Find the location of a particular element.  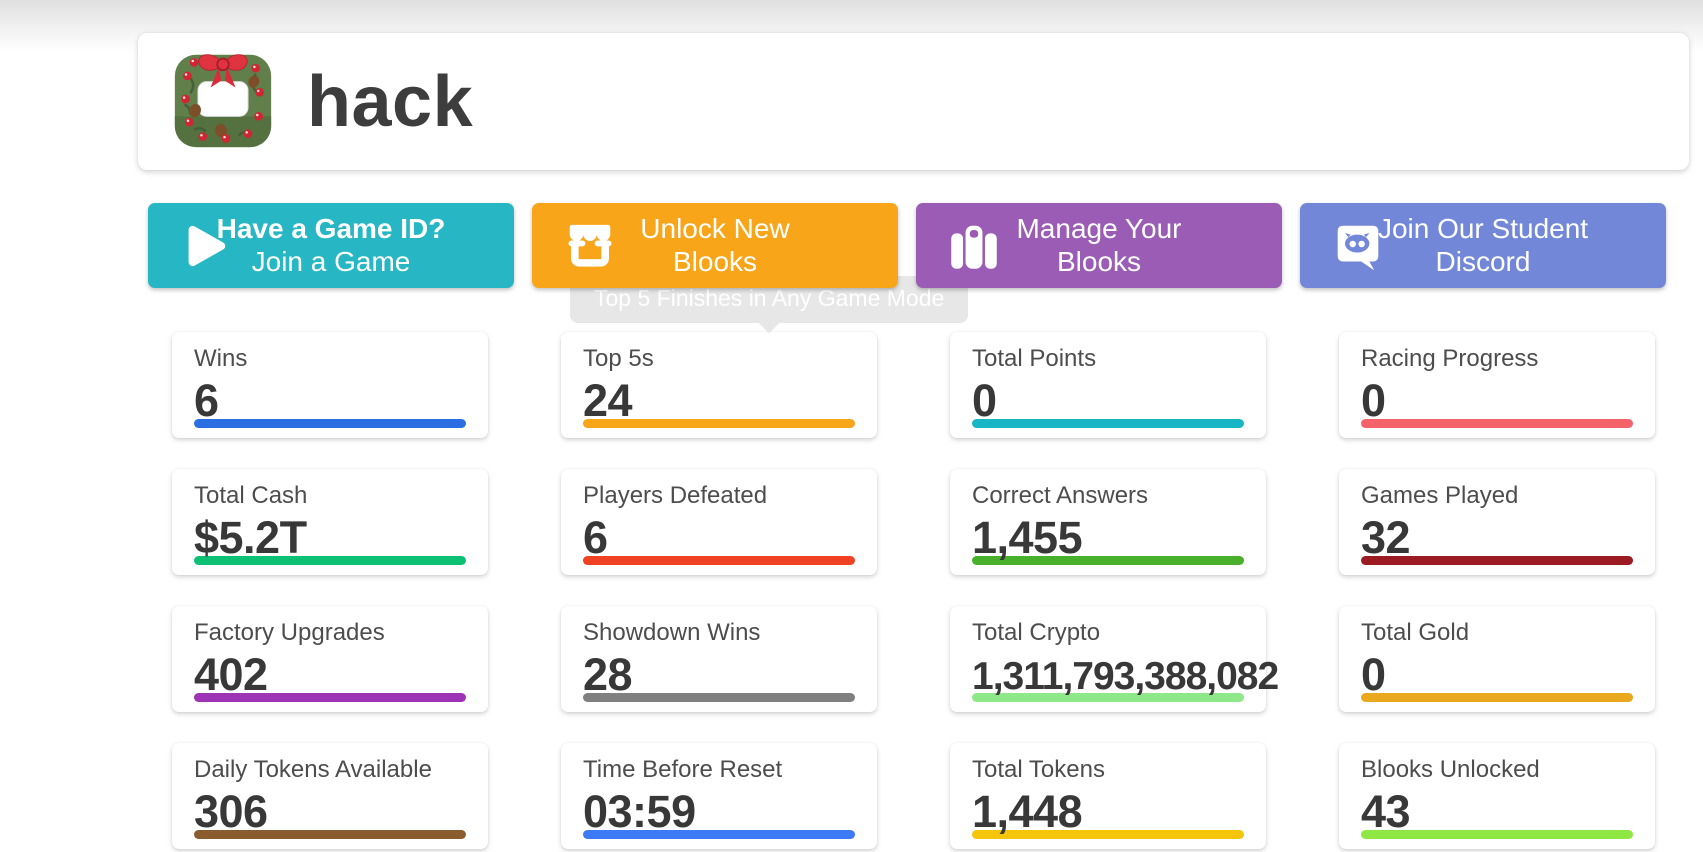

discord-icon is located at coordinates (1358, 246).